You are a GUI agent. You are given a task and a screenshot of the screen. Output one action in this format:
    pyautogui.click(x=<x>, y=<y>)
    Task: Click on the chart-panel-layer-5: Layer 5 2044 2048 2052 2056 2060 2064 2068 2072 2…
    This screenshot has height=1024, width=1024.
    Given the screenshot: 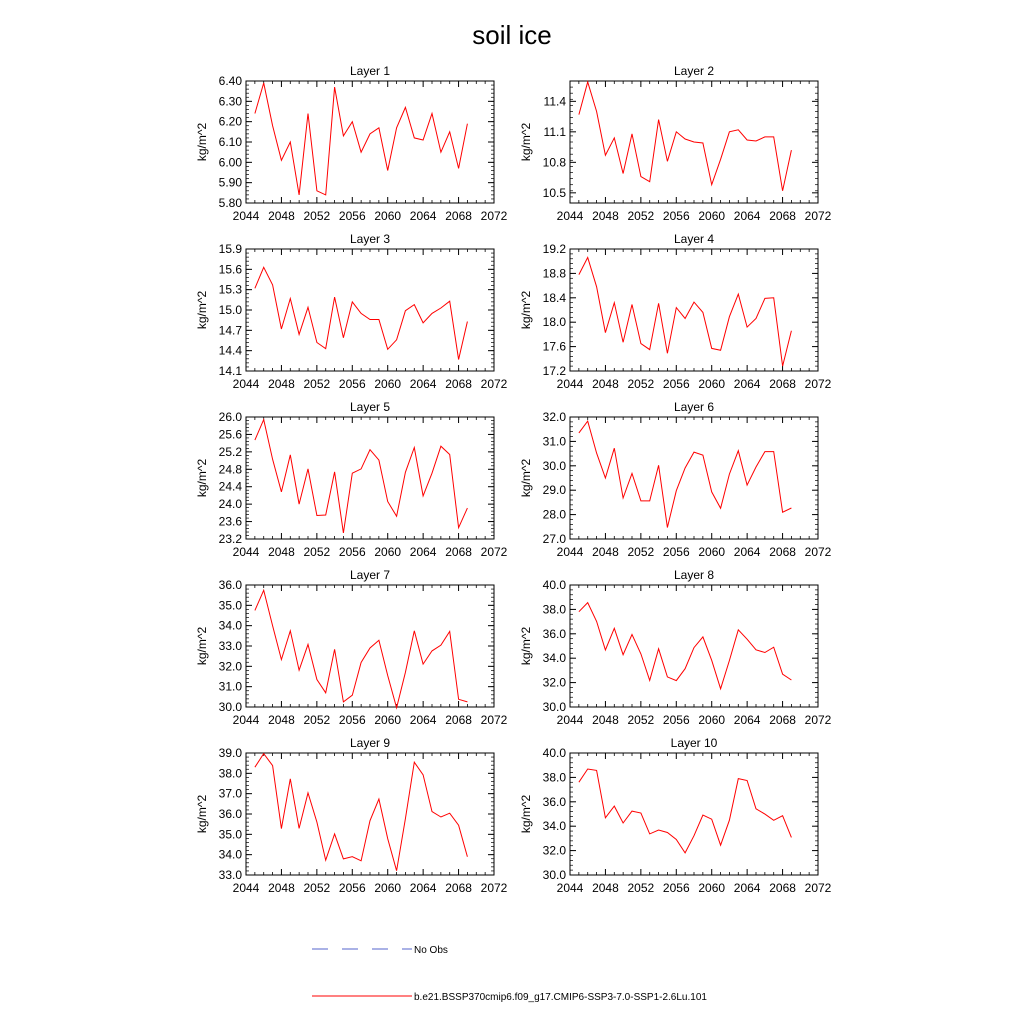 What is the action you would take?
    pyautogui.click(x=351, y=479)
    